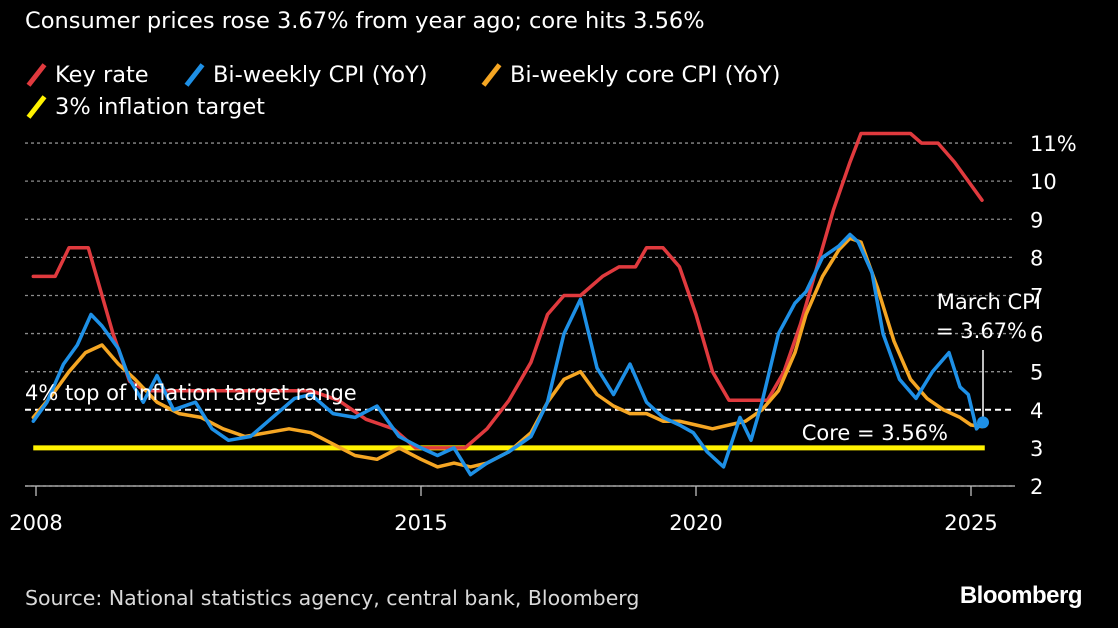 Image resolution: width=1118 pixels, height=628 pixels. I want to click on y-tick-label: 5, so click(1036, 373).